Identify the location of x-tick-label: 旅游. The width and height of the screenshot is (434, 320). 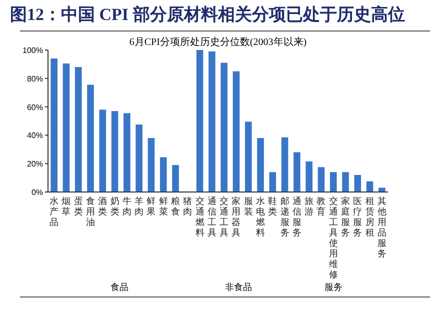
(309, 206).